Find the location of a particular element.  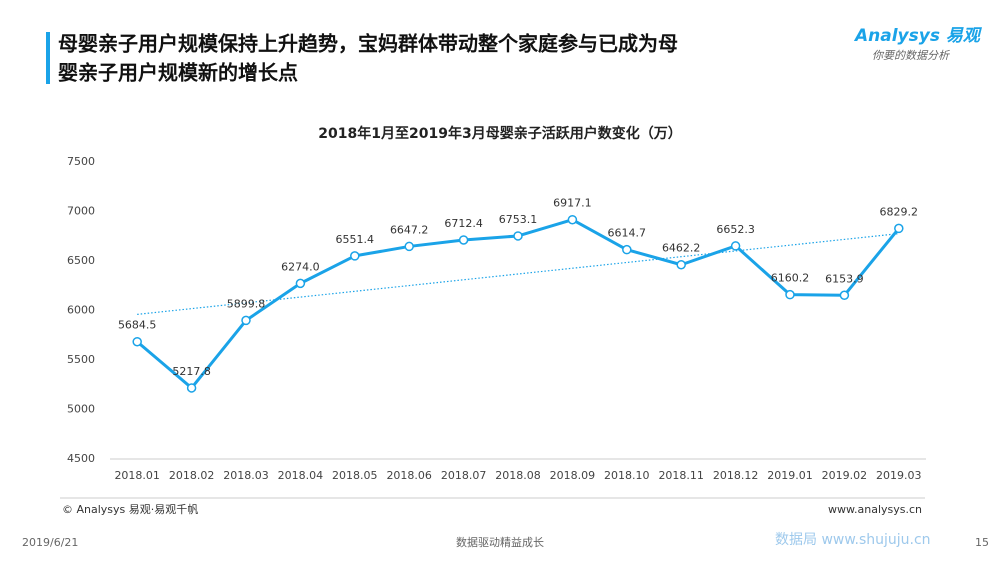

source: © Analysys 易观·易观千帆 is located at coordinates (130, 509).